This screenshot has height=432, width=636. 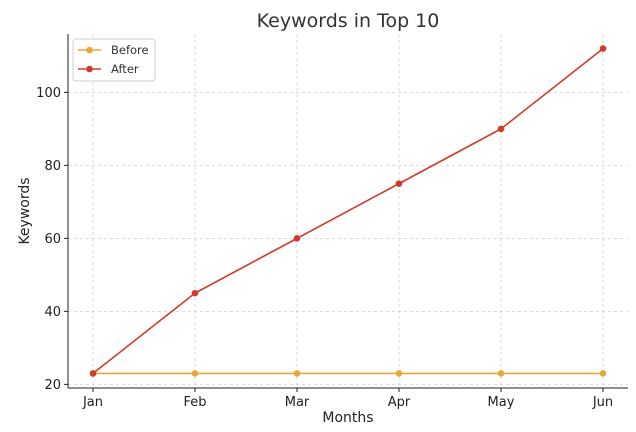 I want to click on x-tick-label: Apr, so click(x=399, y=402).